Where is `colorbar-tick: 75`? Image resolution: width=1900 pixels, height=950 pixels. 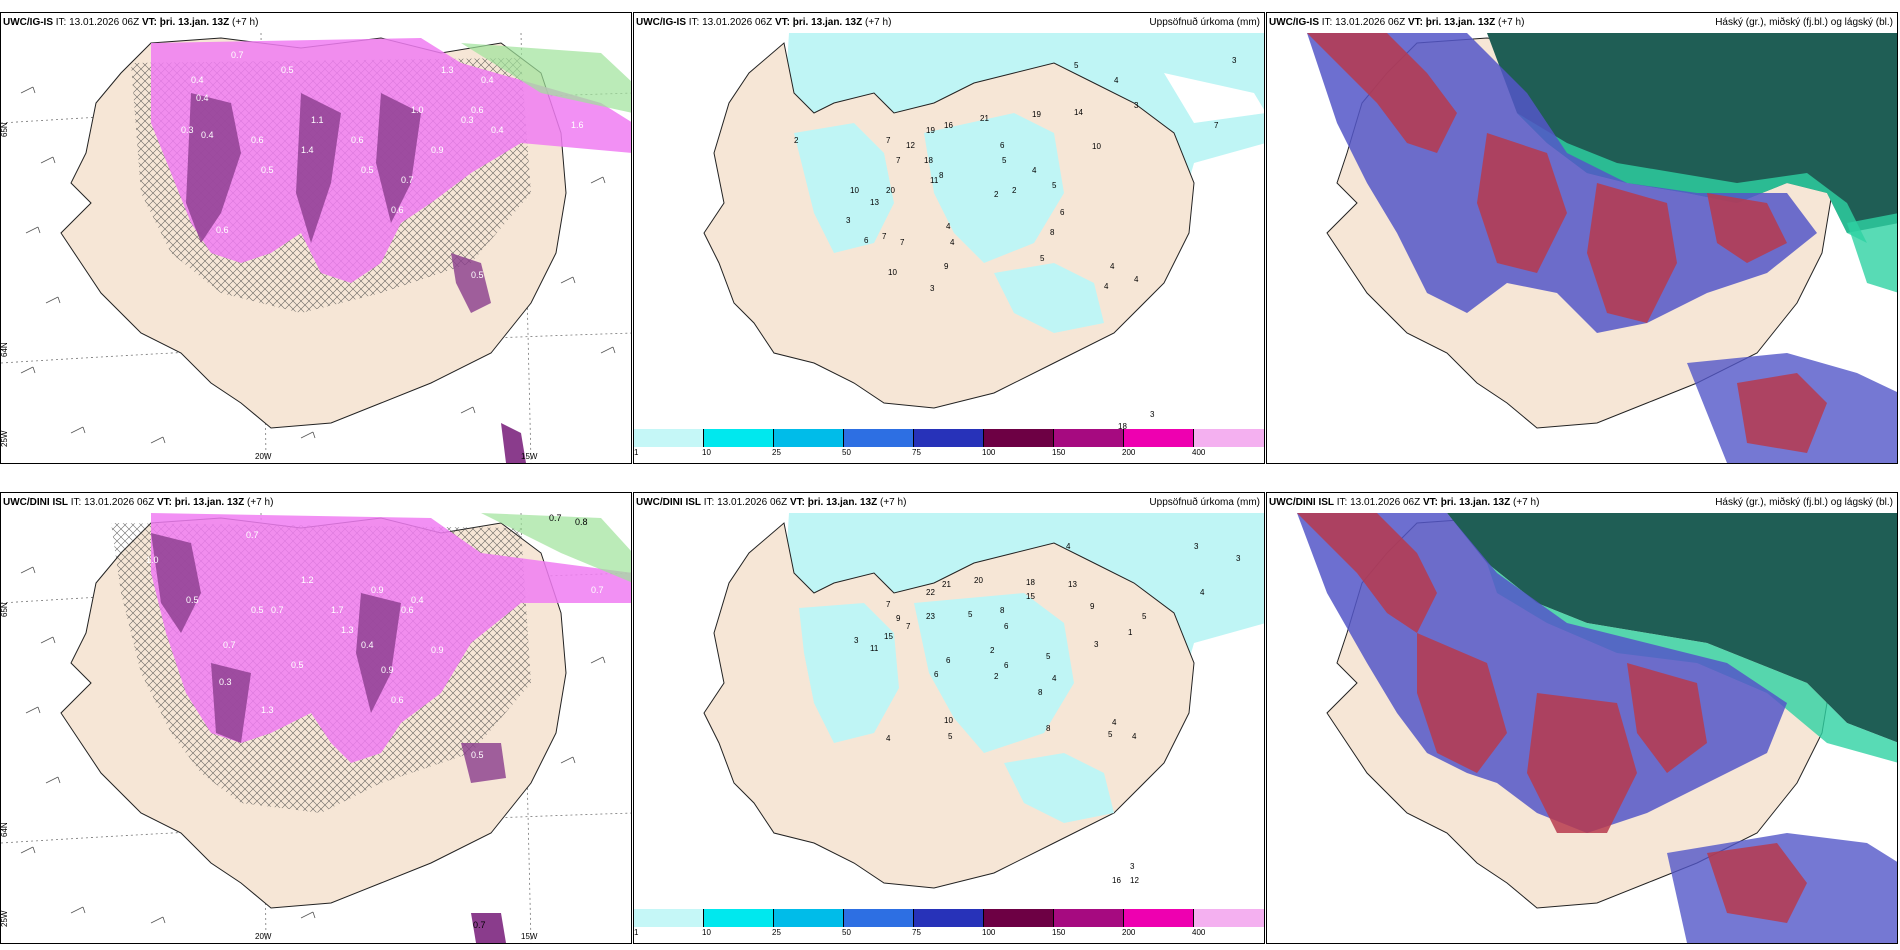 colorbar-tick: 75 is located at coordinates (916, 452).